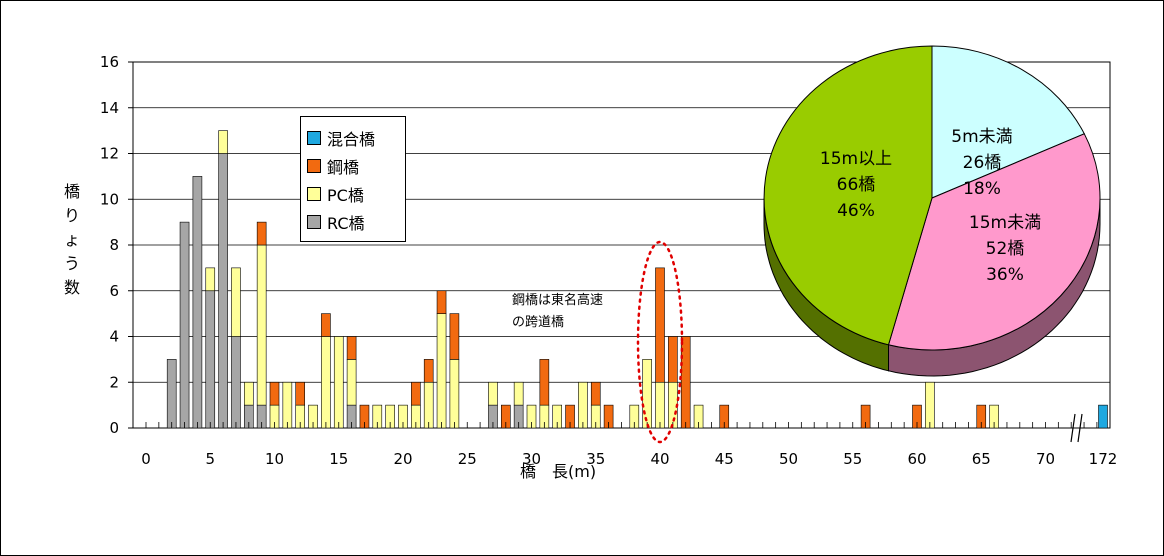  What do you see at coordinates (114, 337) in the screenshot?
I see `y-tick-label: 4` at bounding box center [114, 337].